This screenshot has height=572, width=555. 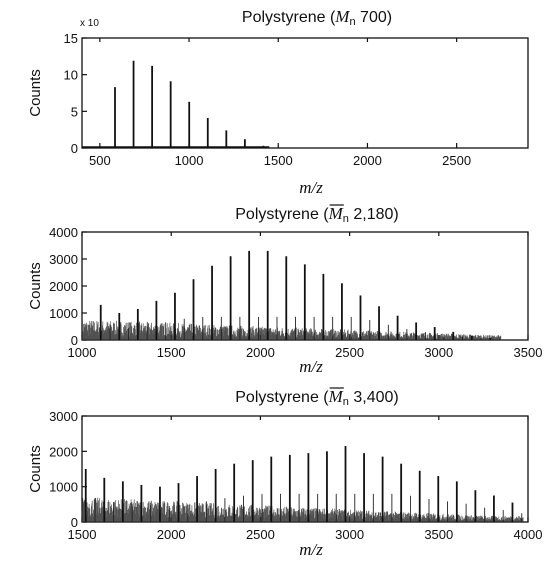 I want to click on y-tick-label: 15, so click(x=71, y=38).